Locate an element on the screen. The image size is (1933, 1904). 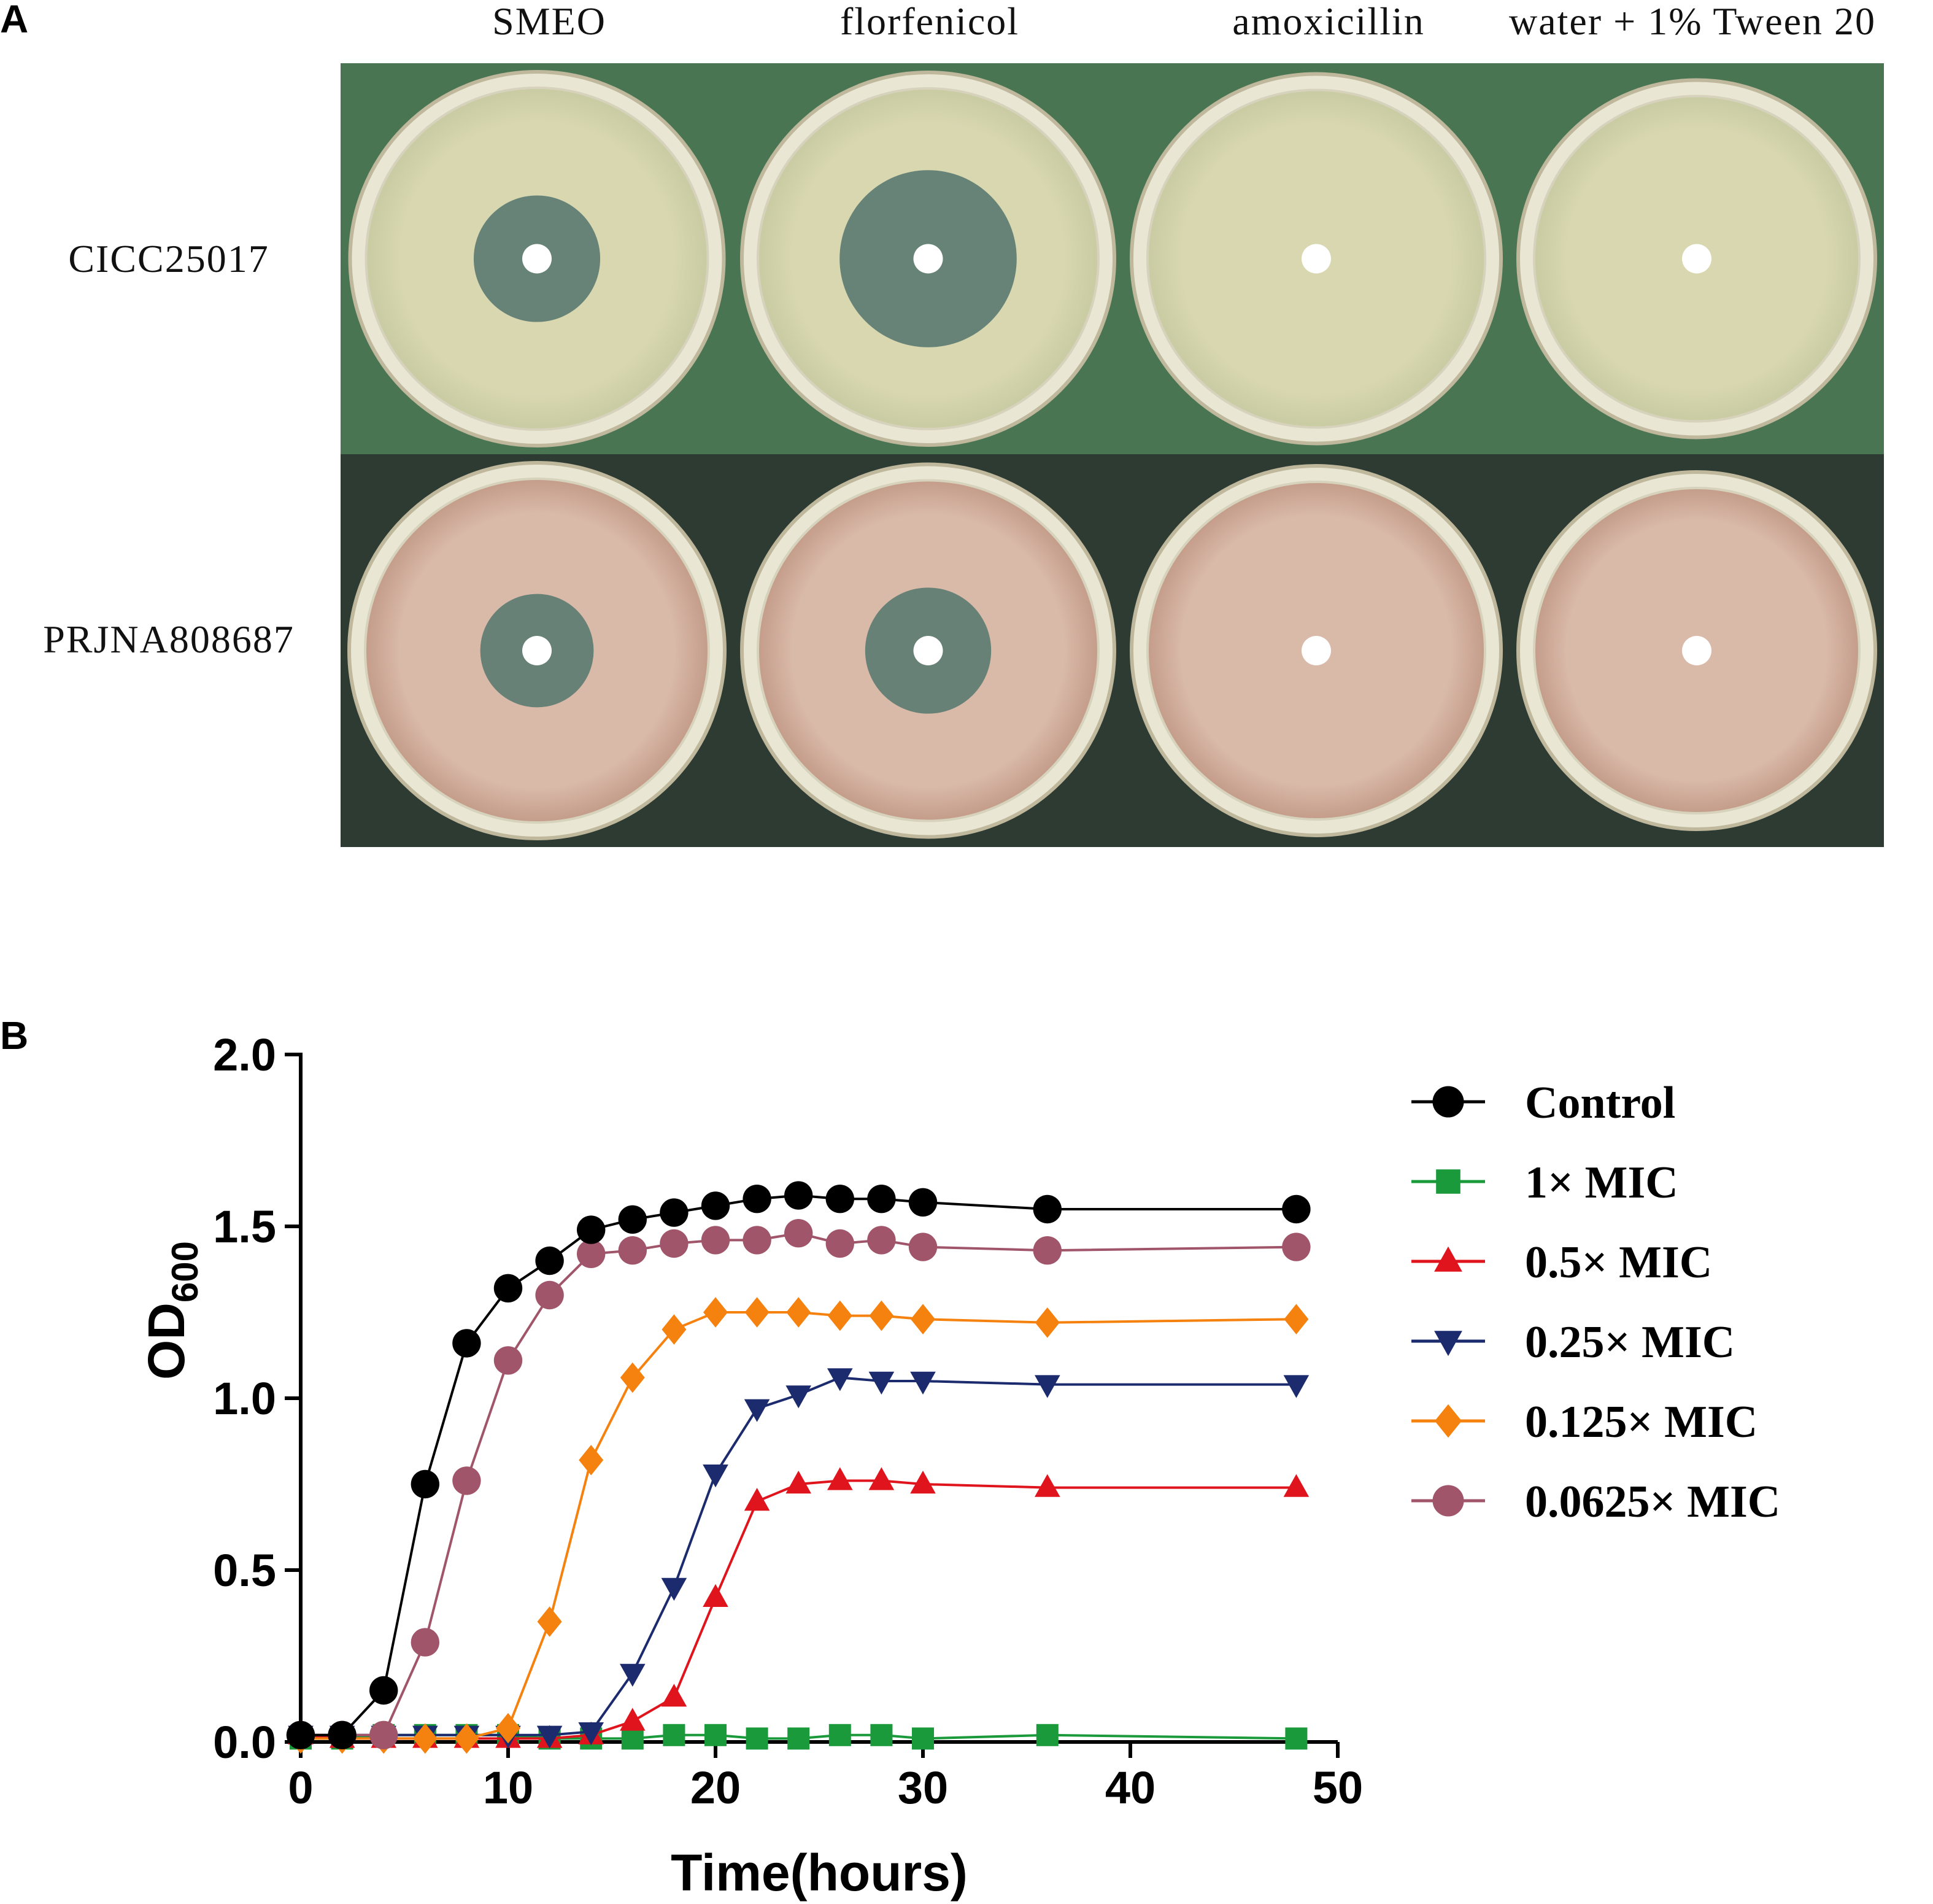
column-label-water-tween: water + 1% Tween 20 is located at coordinates (1692, 21).